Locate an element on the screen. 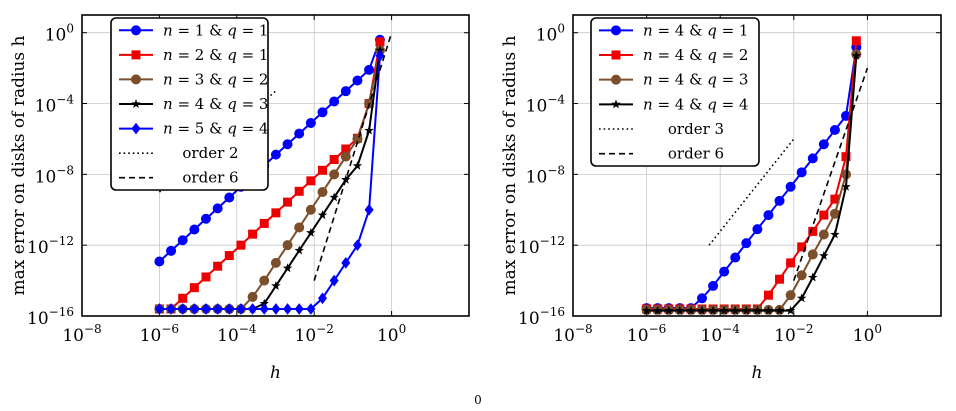  y-tick-label: 10⁰ is located at coordinates (550, 34).